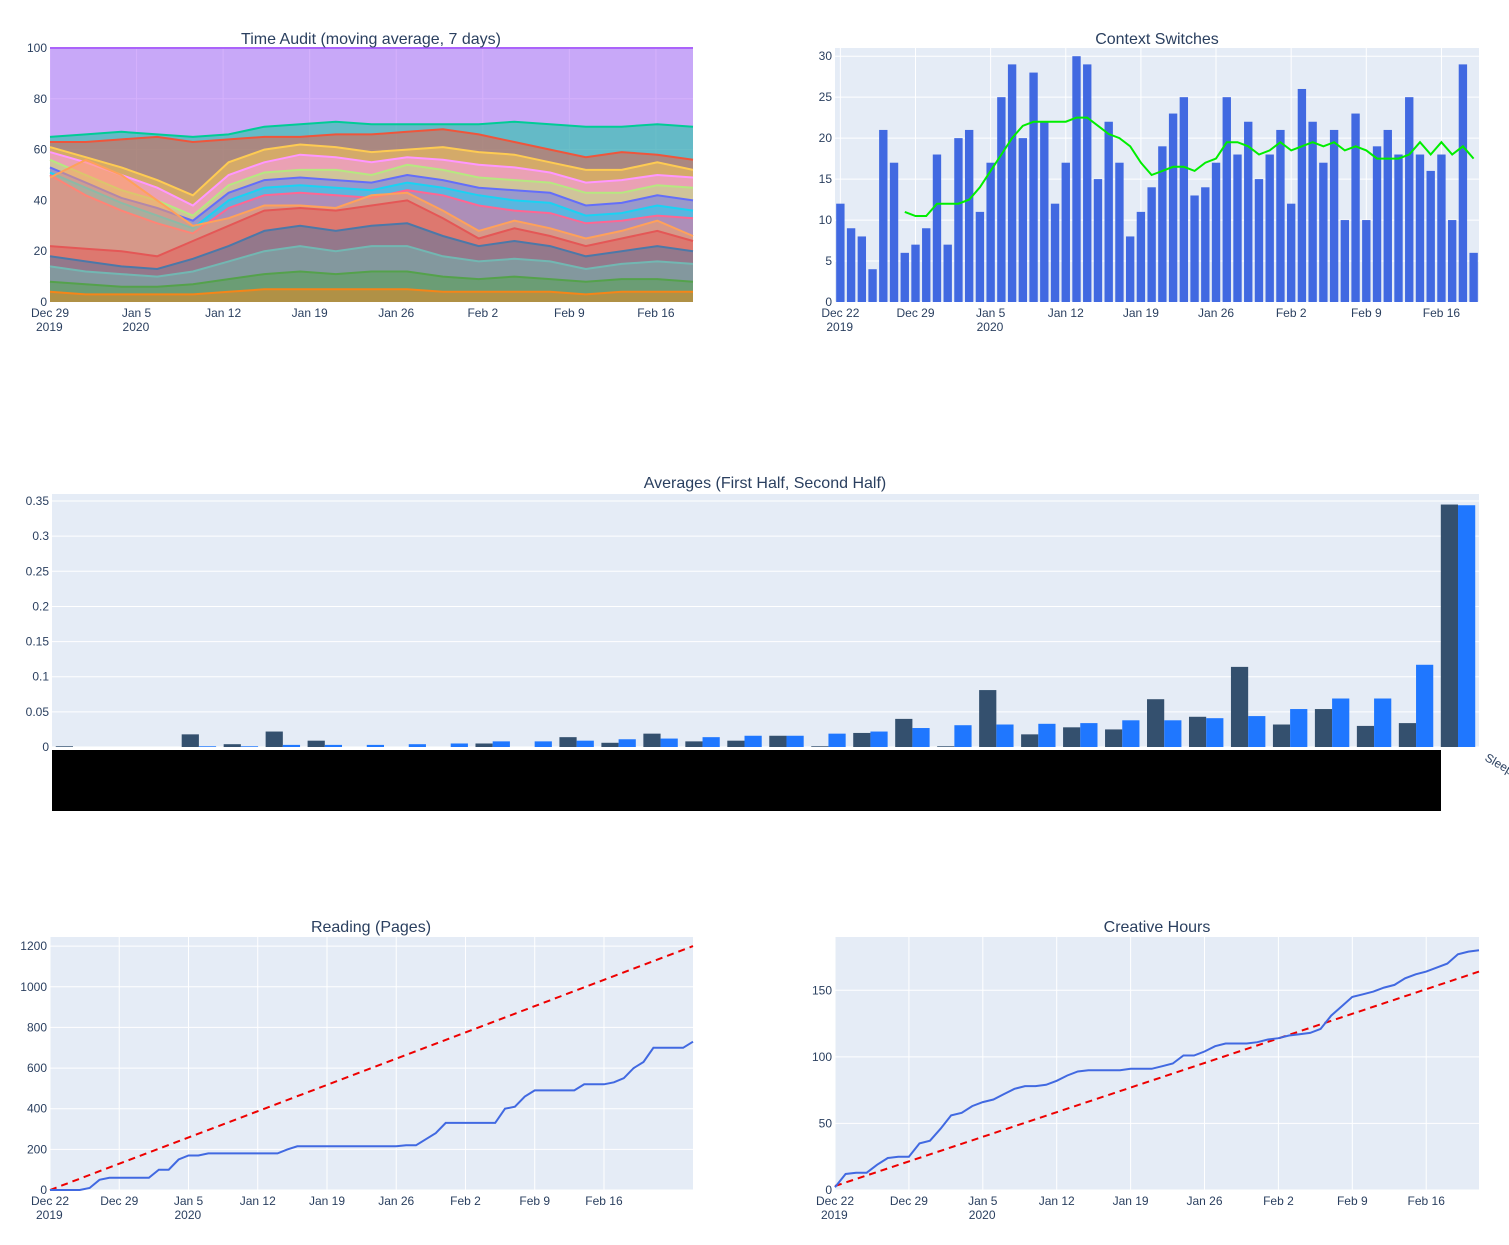  Describe the element at coordinates (1204, 1201) in the screenshot. I see `x-tick-label: Jan 26` at that location.